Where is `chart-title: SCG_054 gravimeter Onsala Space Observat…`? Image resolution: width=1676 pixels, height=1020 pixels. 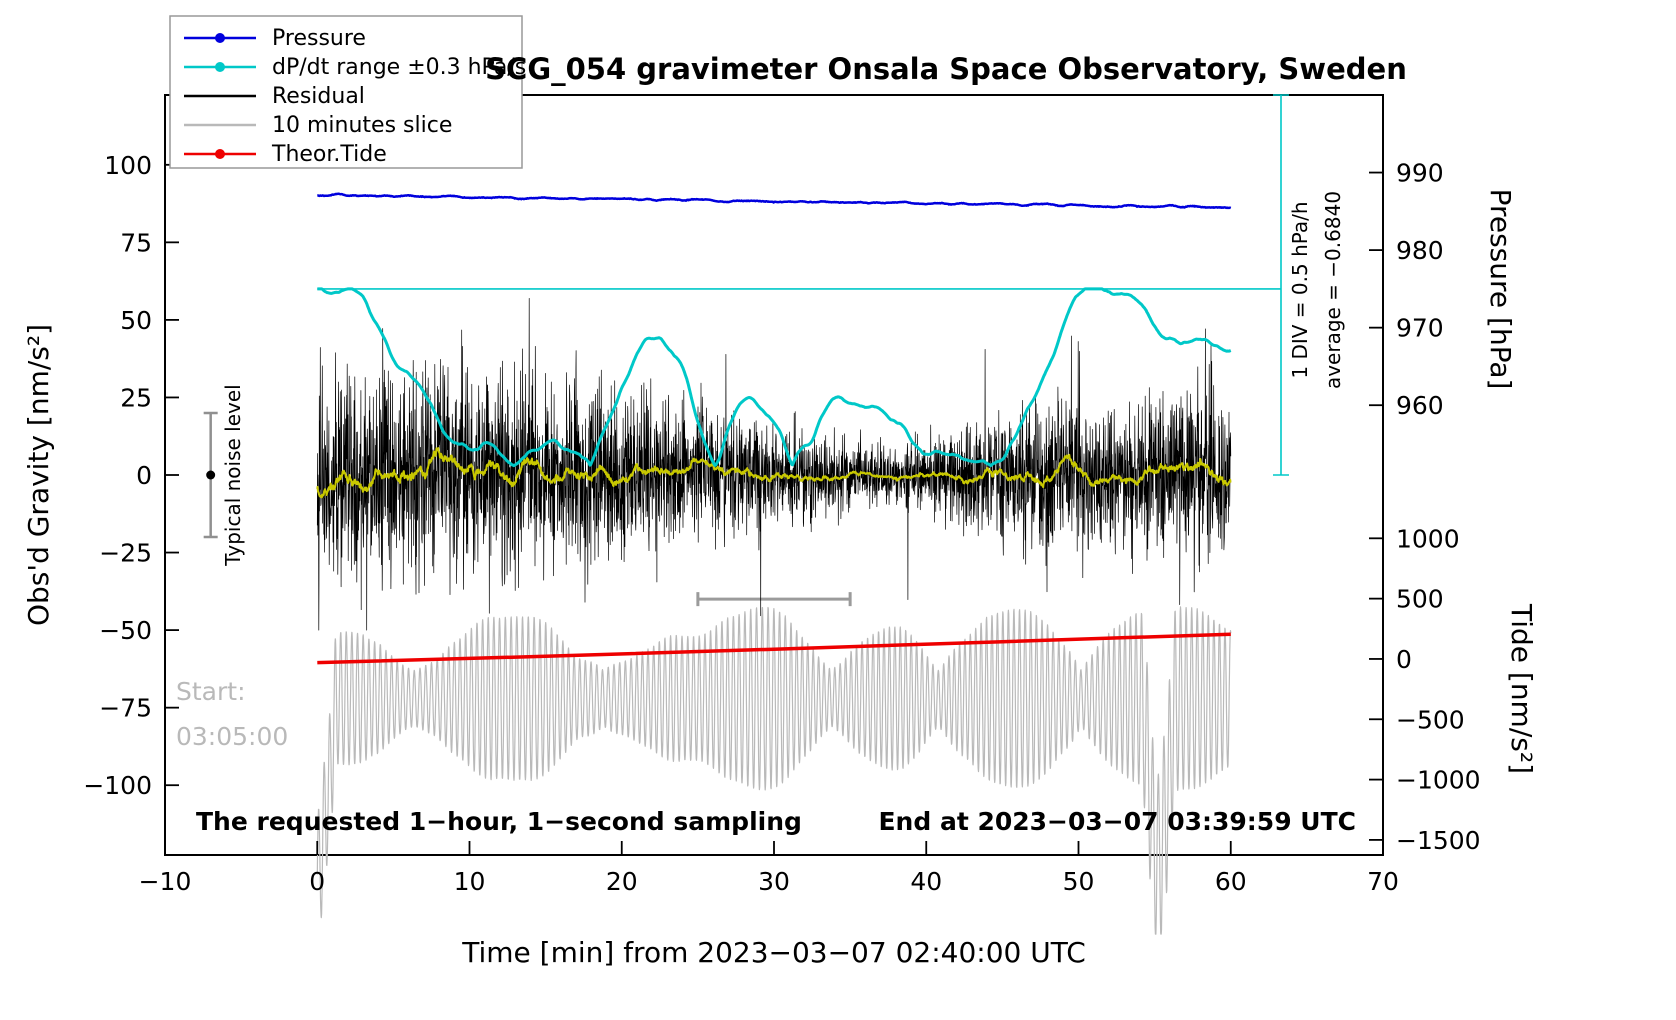
chart-title: SCG_054 gravimeter Onsala Space Observat… is located at coordinates (946, 69).